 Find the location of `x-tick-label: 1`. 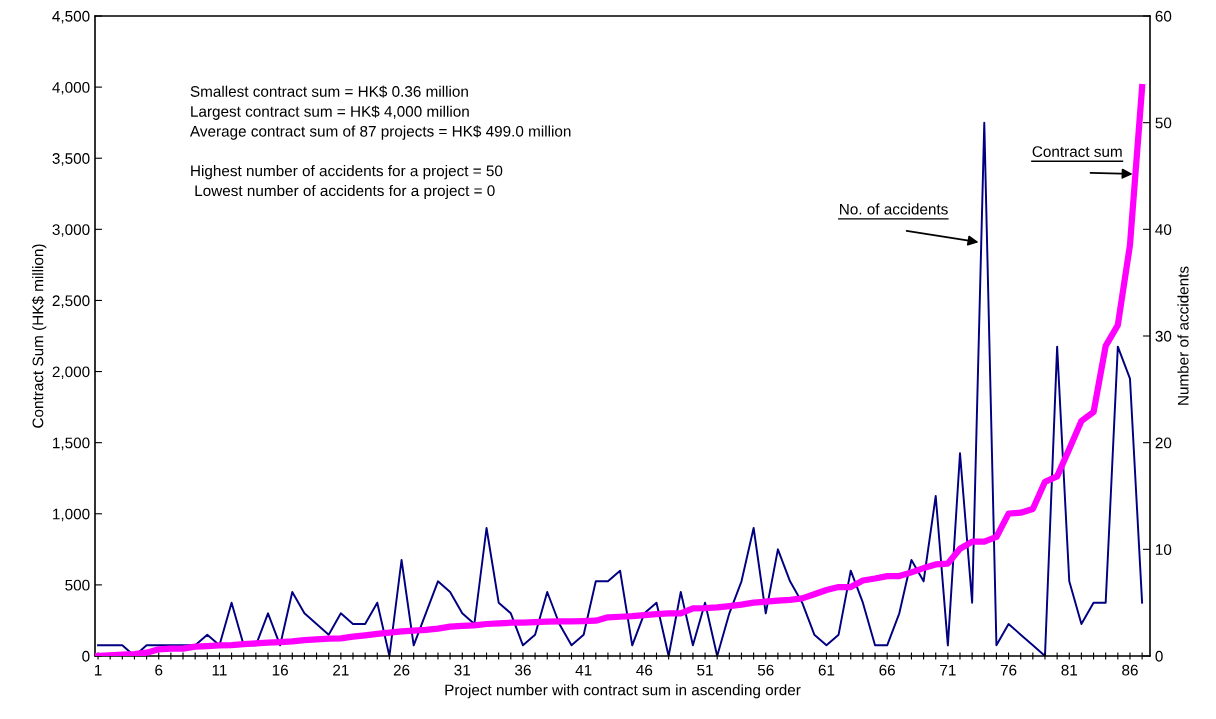

x-tick-label: 1 is located at coordinates (98, 670).